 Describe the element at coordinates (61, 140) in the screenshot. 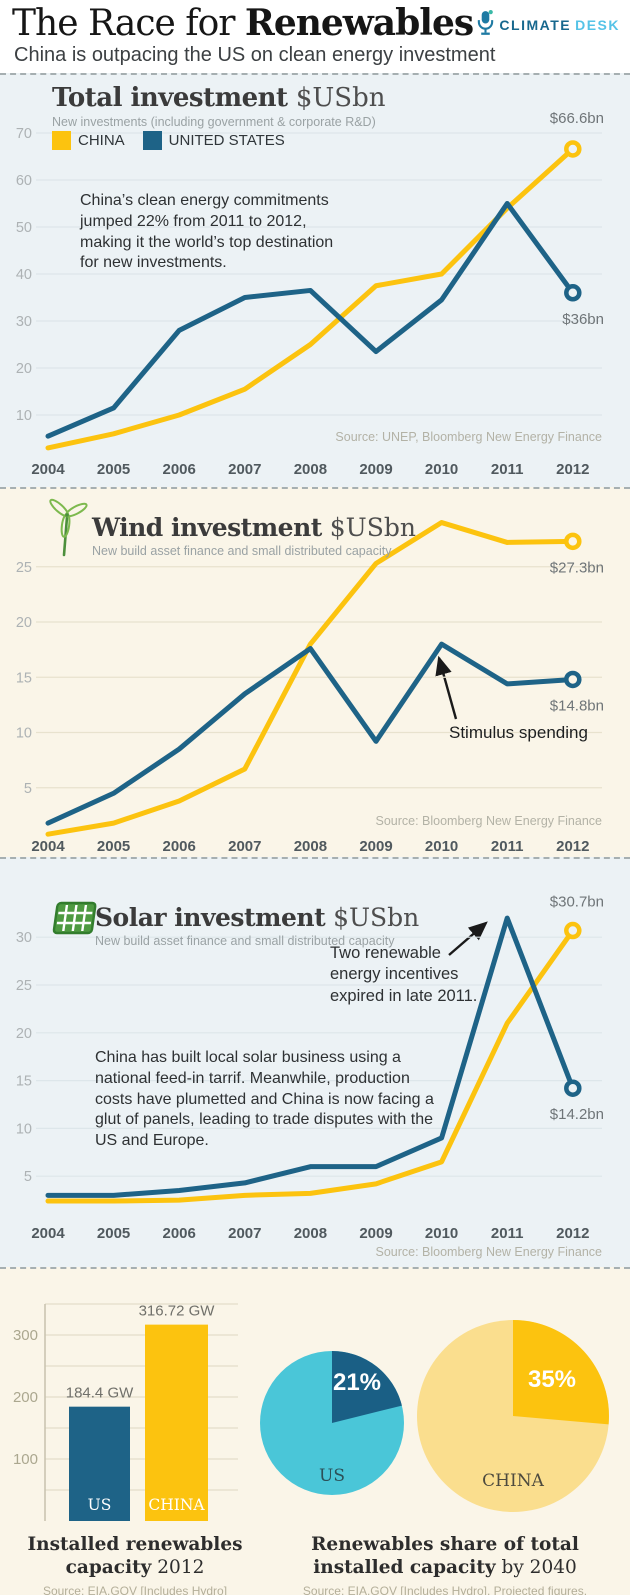

I see `china-swatch` at that location.